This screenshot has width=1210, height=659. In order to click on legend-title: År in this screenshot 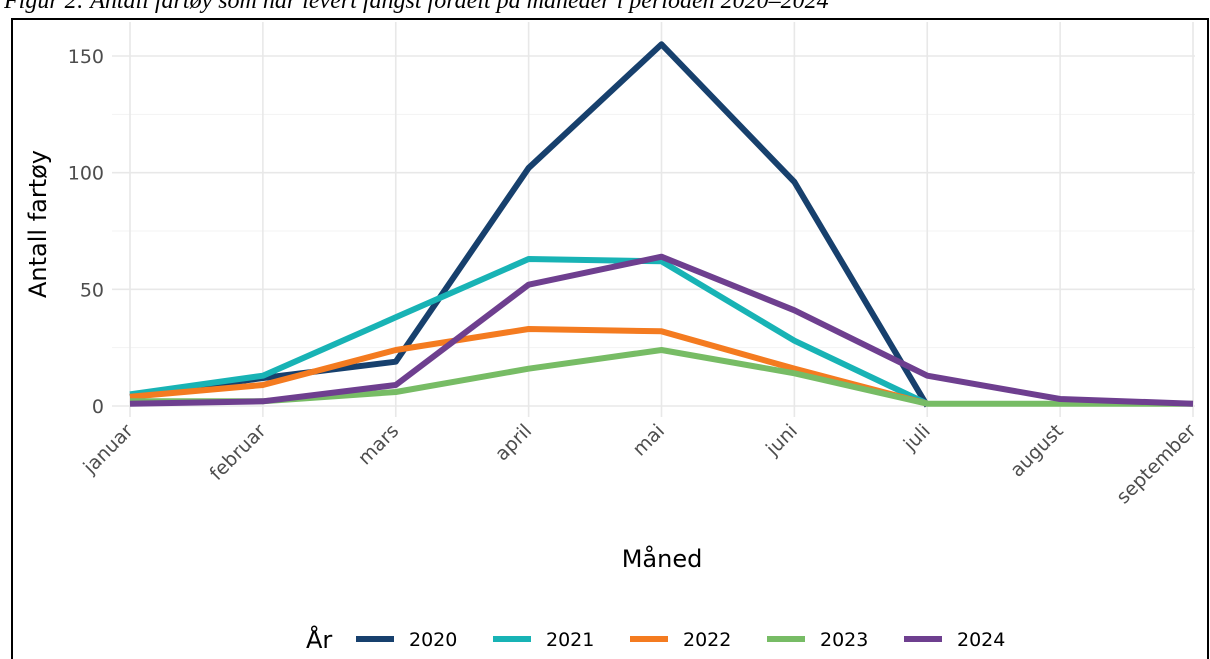, I will do `click(319, 639)`.